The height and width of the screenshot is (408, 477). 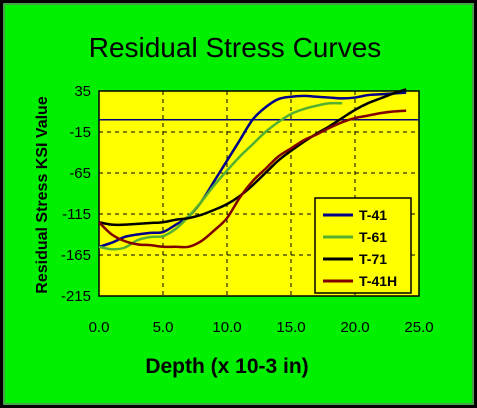 What do you see at coordinates (80, 132) in the screenshot?
I see `y-tick-label: -15` at bounding box center [80, 132].